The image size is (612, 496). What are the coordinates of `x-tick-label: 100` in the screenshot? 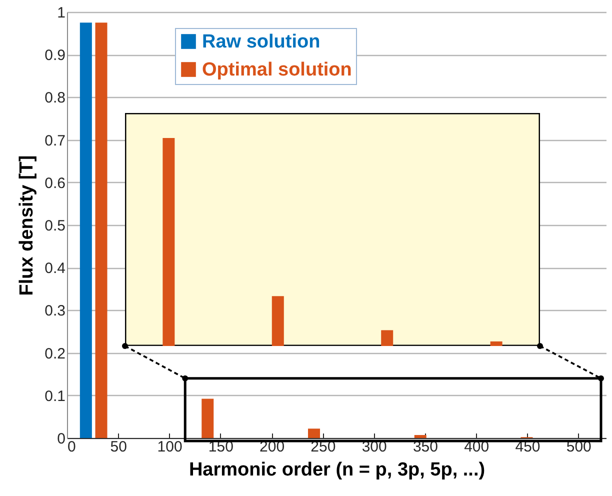 It's located at (169, 447).